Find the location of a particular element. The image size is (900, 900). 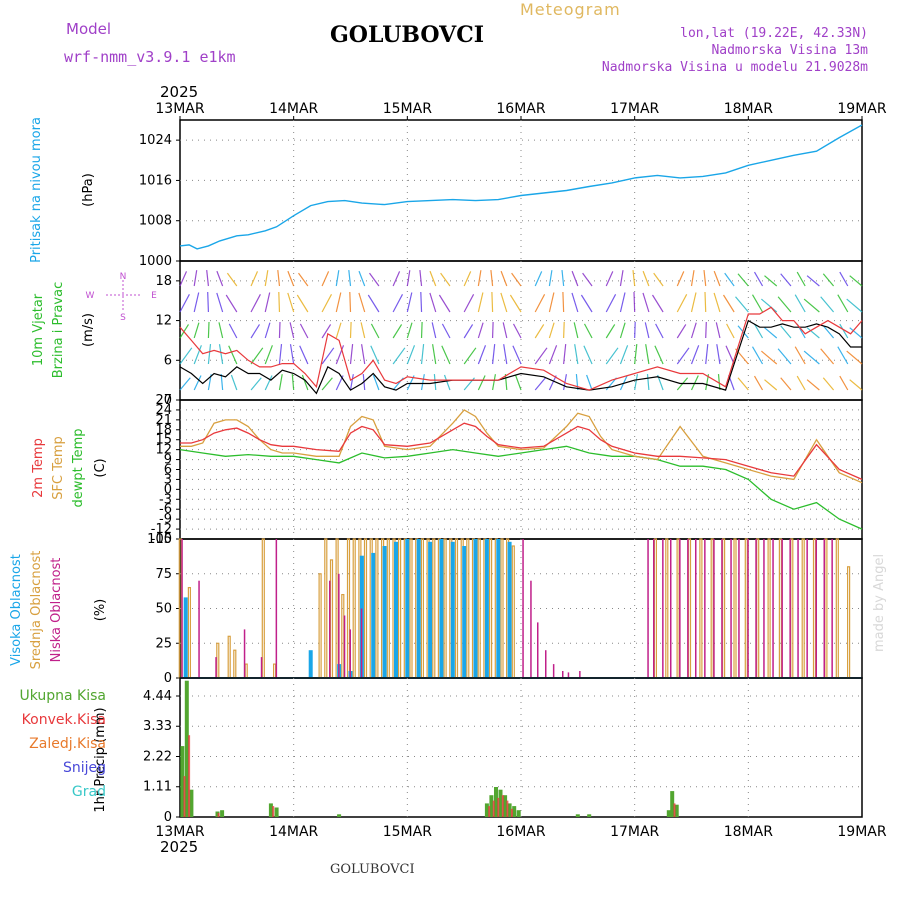

wind-unit: (m/s) is located at coordinates (88, 330).